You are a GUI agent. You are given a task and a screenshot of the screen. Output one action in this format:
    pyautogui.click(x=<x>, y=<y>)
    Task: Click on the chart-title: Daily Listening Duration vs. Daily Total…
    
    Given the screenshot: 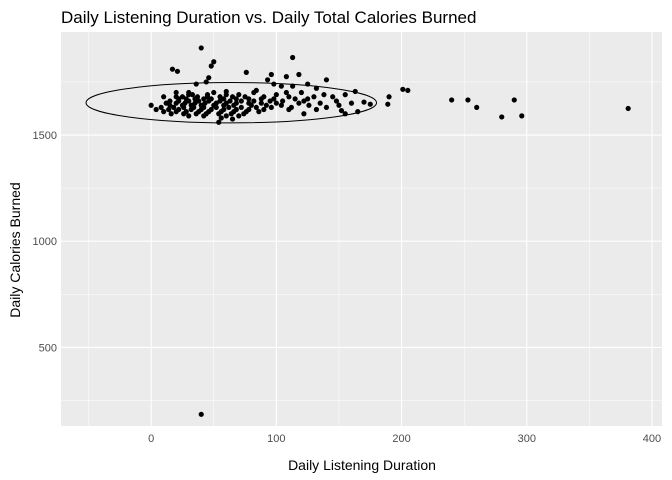 What is the action you would take?
    pyautogui.click(x=268, y=17)
    